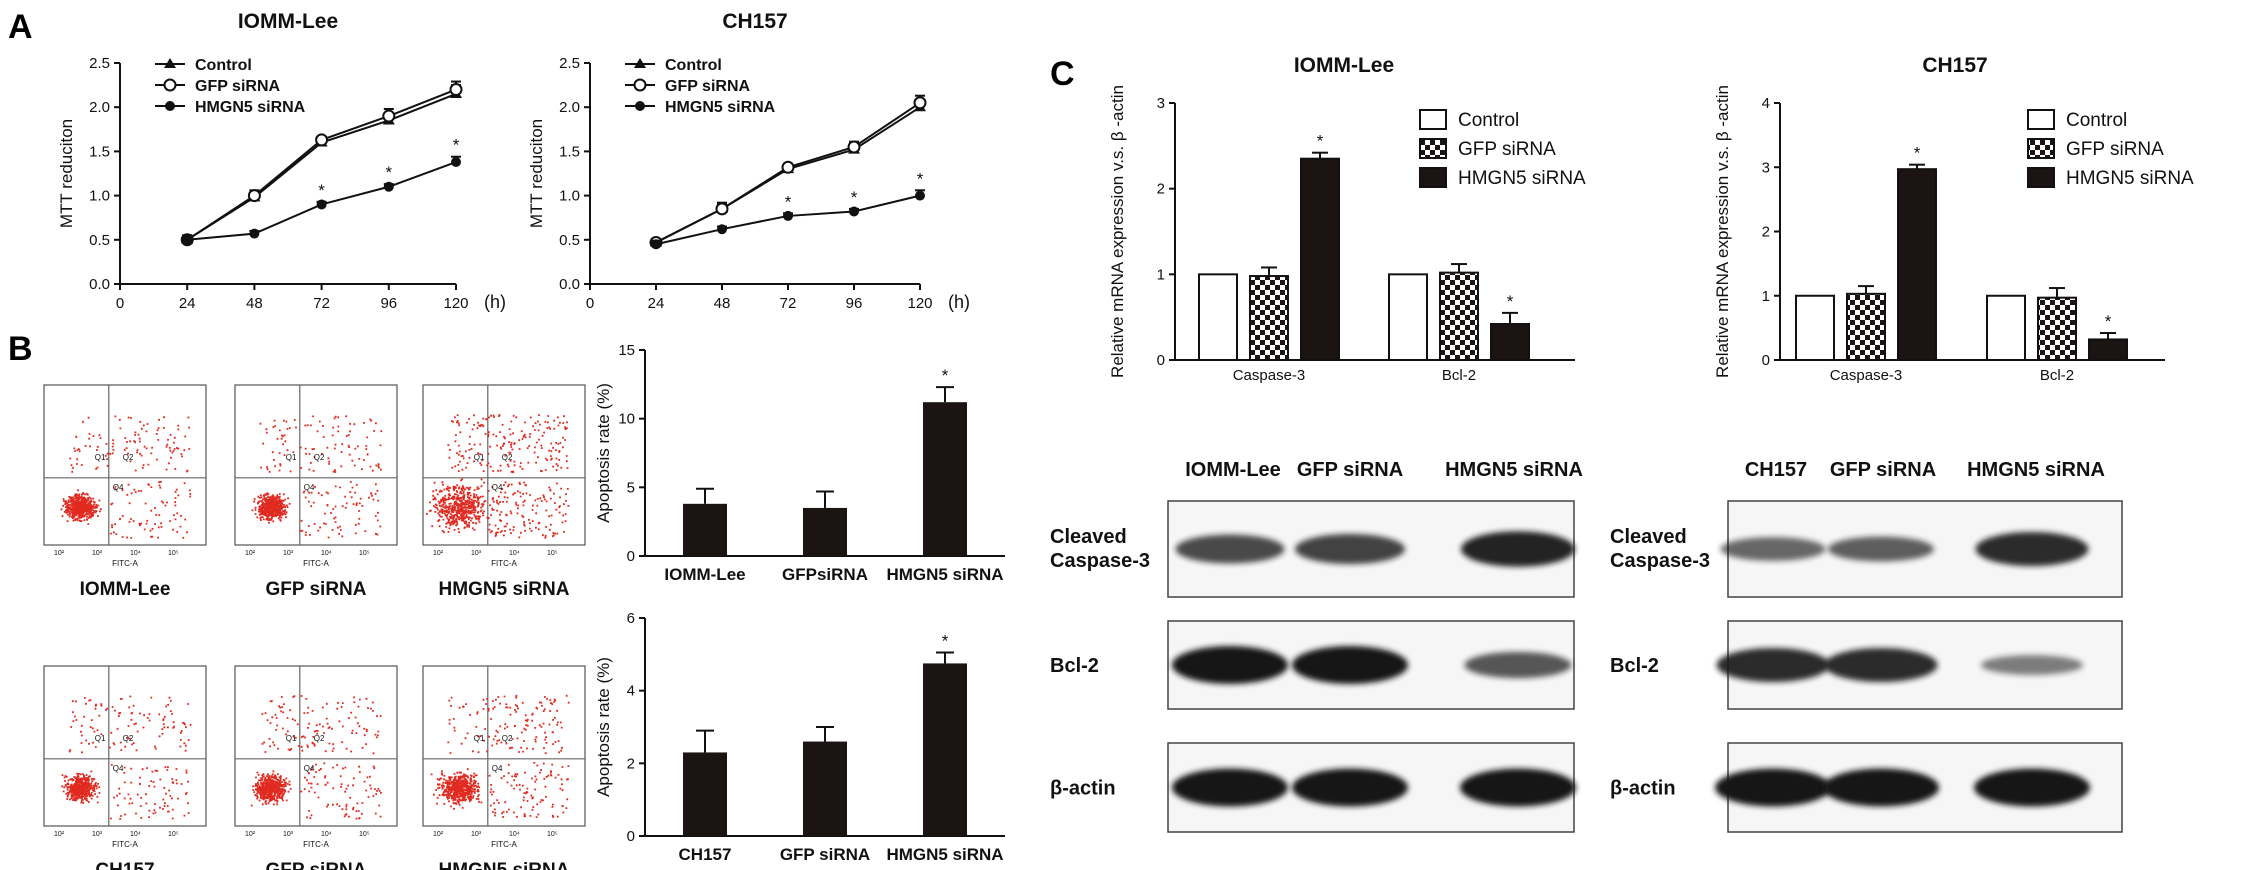  Describe the element at coordinates (1161, 274) in the screenshot. I see `y-tick-label: 1` at that location.